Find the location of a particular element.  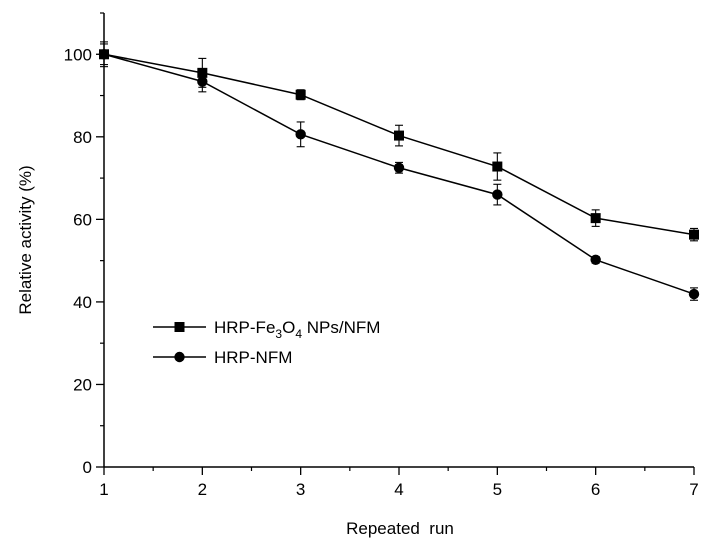

x-tick-label: 4 is located at coordinates (398, 489).